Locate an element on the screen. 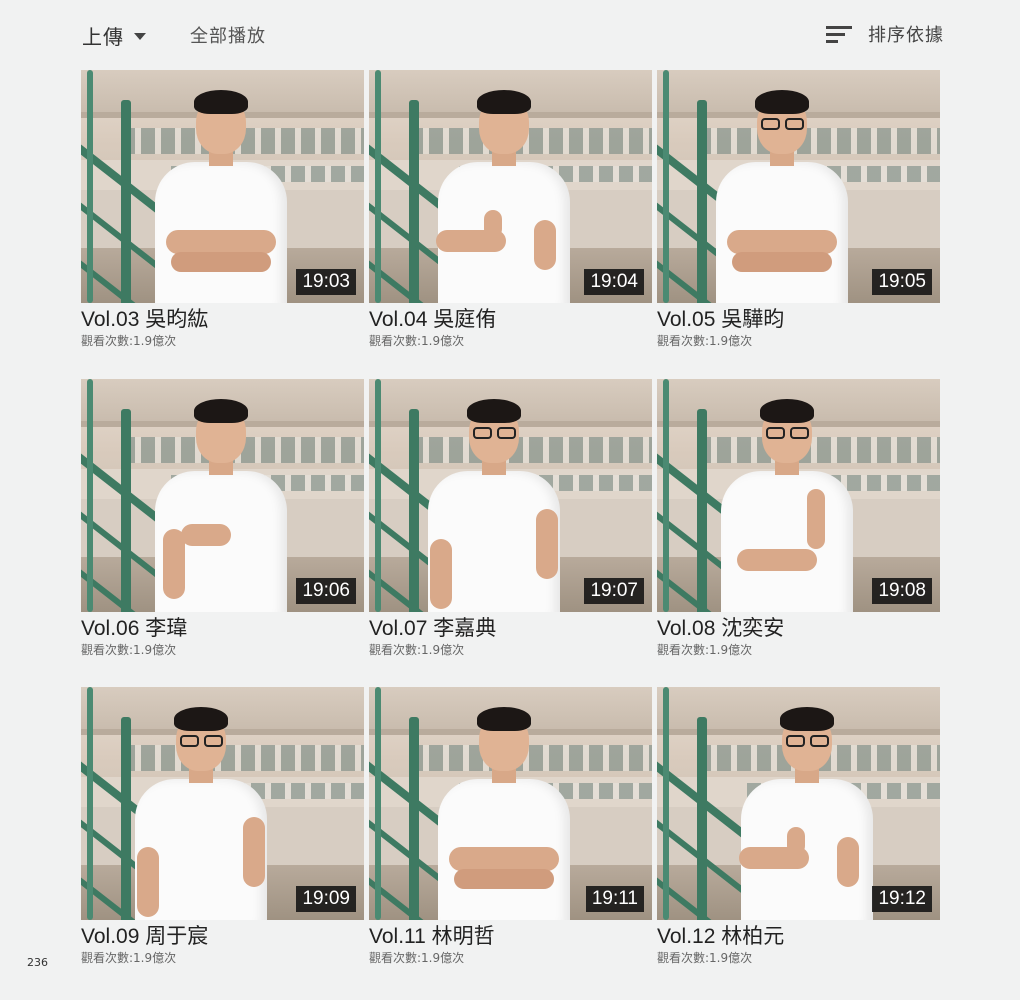 The height and width of the screenshot is (1000, 1020). video-duration: 19:08 is located at coordinates (902, 591).